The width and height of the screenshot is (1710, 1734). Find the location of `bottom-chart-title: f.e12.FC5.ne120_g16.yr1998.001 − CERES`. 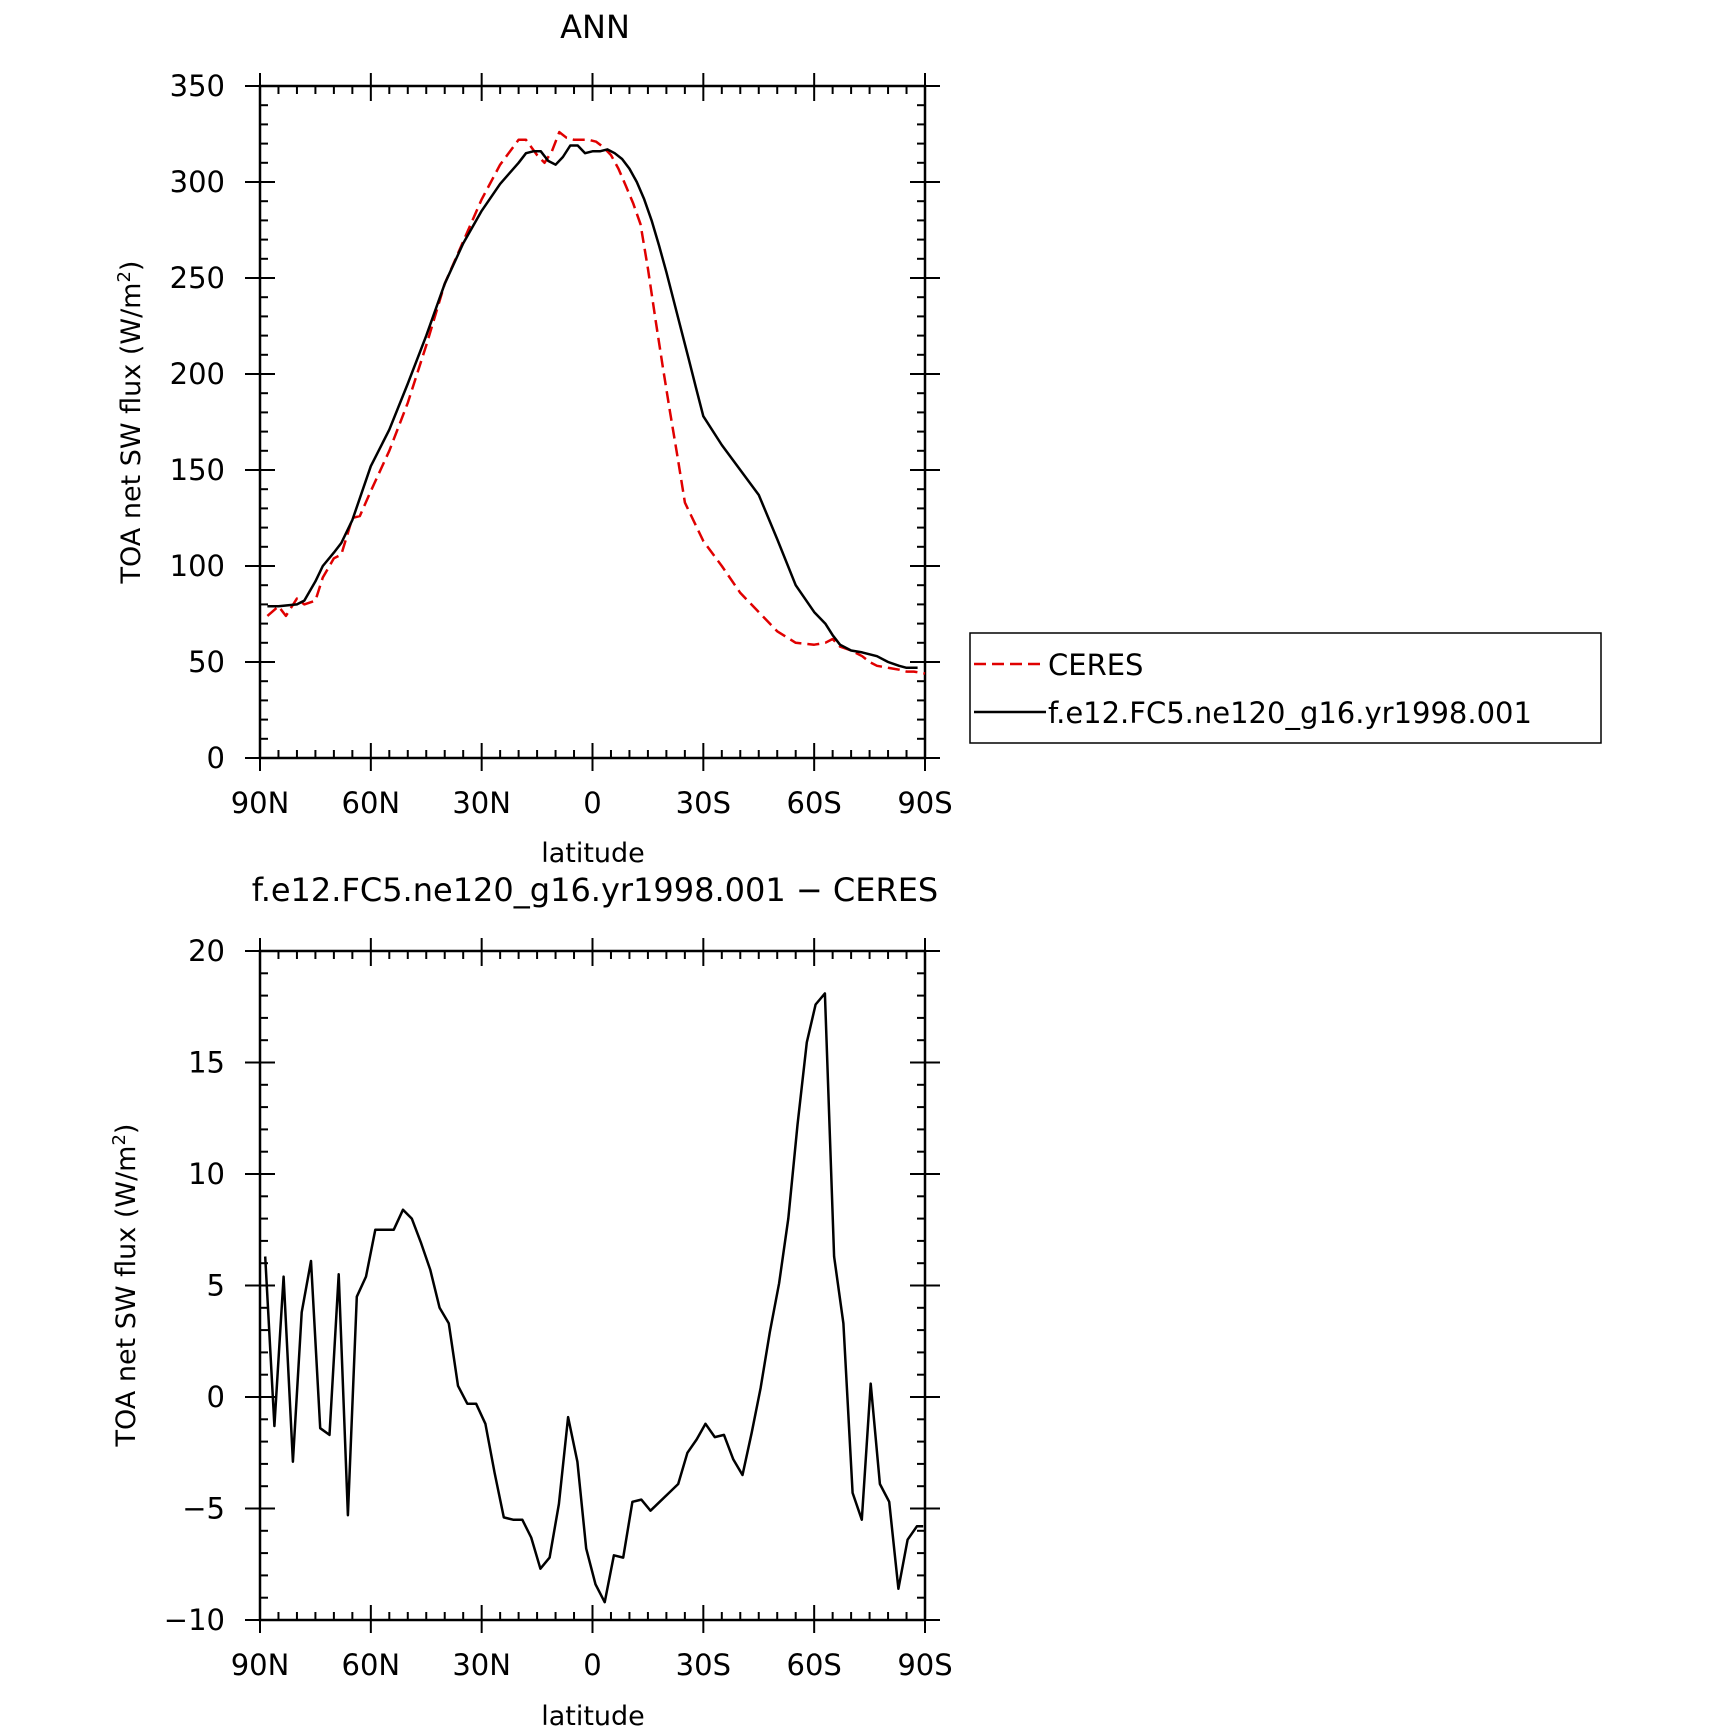

bottom-chart-title: f.e12.FC5.ne120_g16.yr1998.001 − CERES is located at coordinates (595, 890).